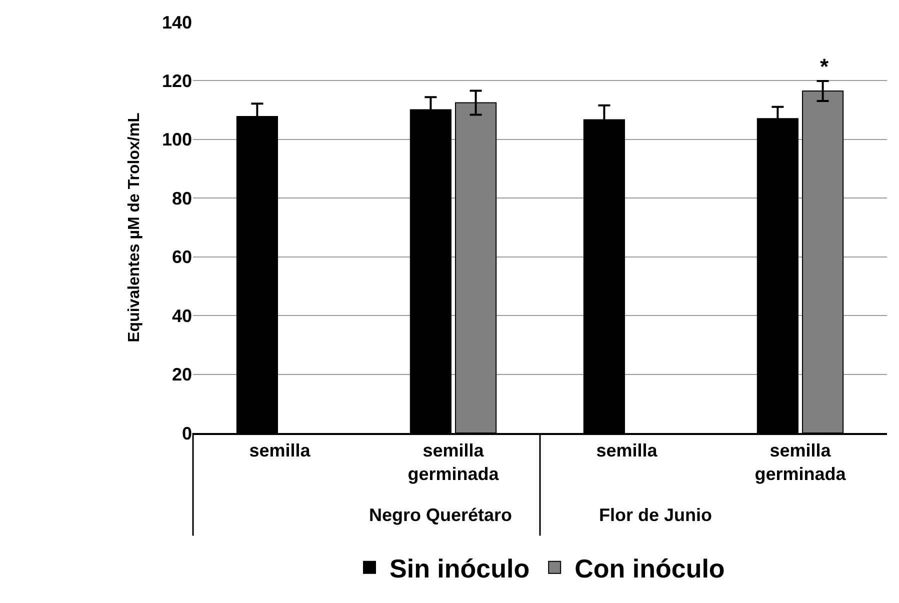 The width and height of the screenshot is (899, 603). I want to click on text: Flor de Junio, so click(655, 515).